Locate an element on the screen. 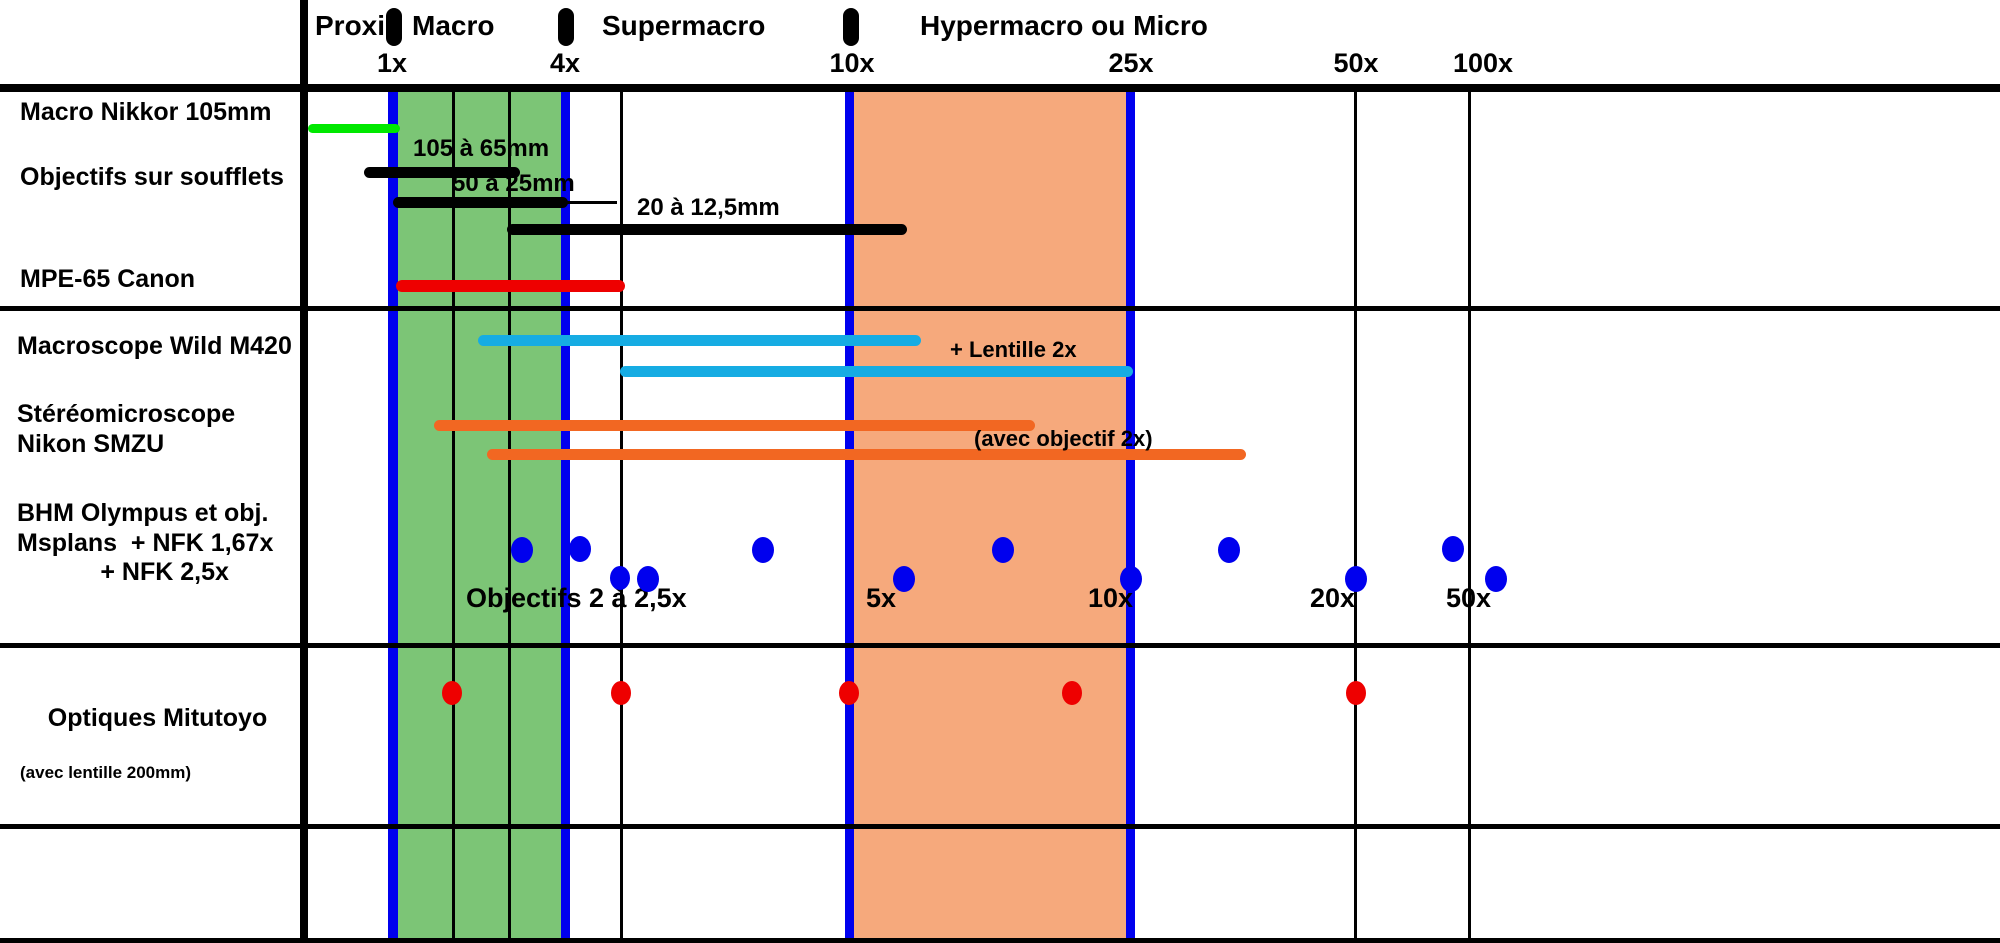 The image size is (2000, 943). macro-band is located at coordinates (477, 515).